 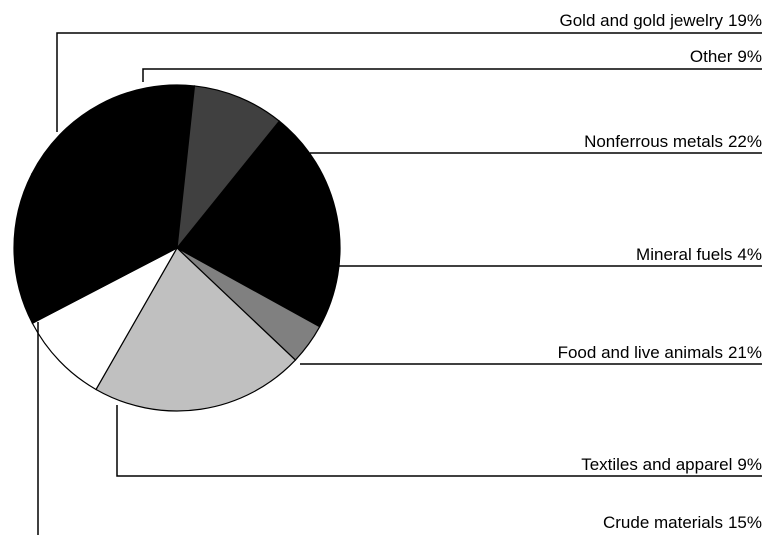 What do you see at coordinates (640, 352) in the screenshot?
I see `slice-name: Food and live animals` at bounding box center [640, 352].